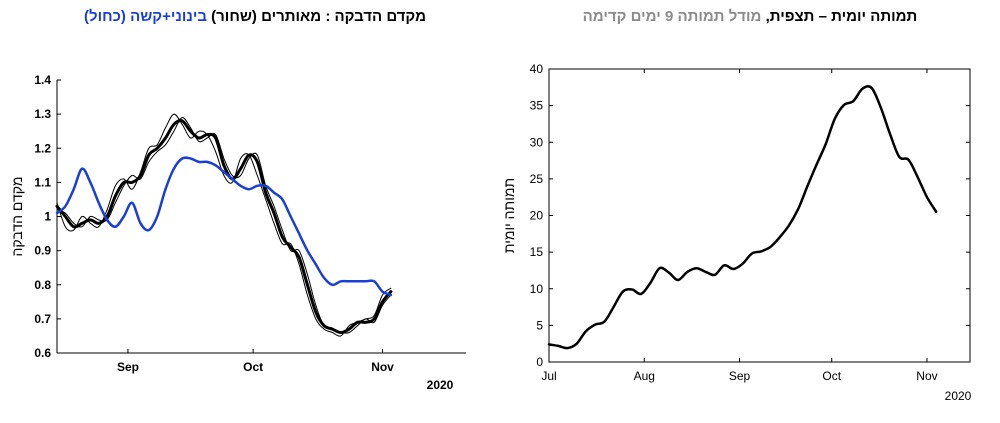  I want to click on right-chart-y-tick-label: 15, so click(537, 252).